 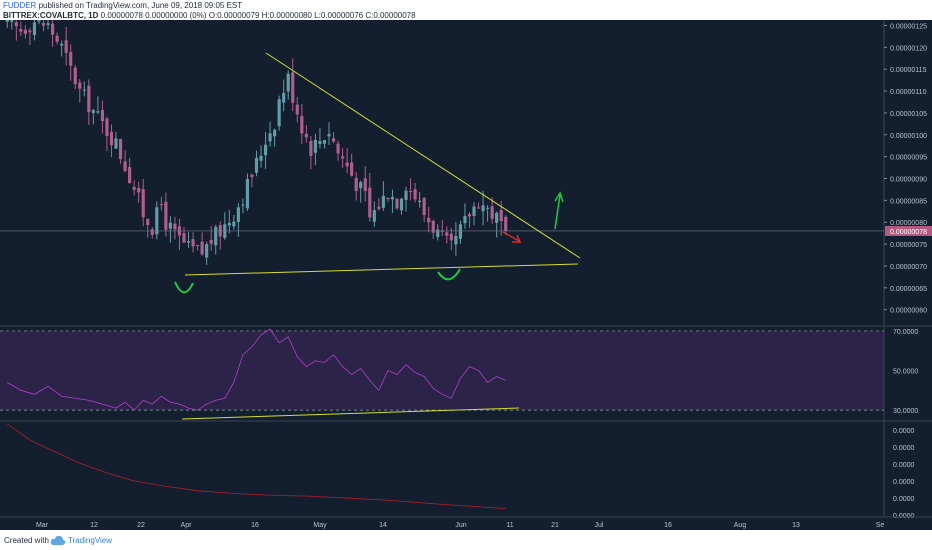 I want to click on time-tick-label: Jul, so click(x=599, y=525).